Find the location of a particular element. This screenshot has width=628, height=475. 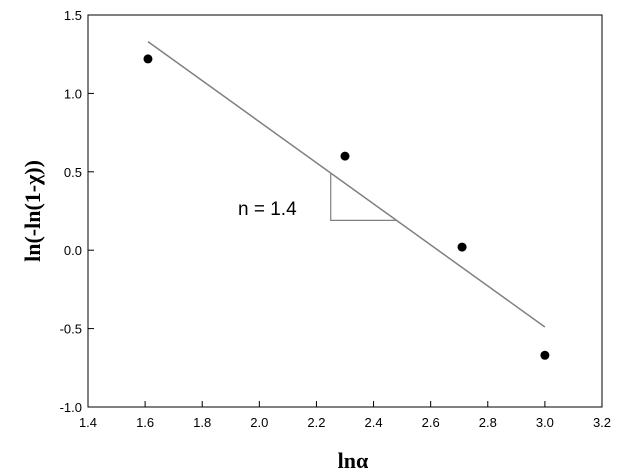

x-tick-label: 2.2 is located at coordinates (316, 422).